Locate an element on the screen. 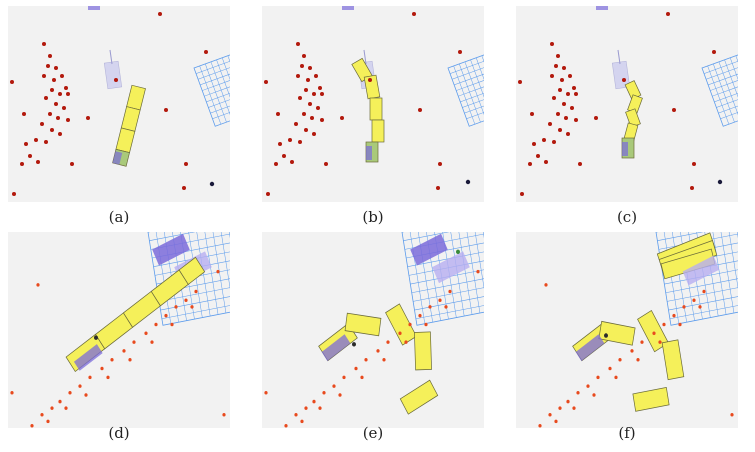 The image size is (755, 452). grid-region is located at coordinates (211, 86).